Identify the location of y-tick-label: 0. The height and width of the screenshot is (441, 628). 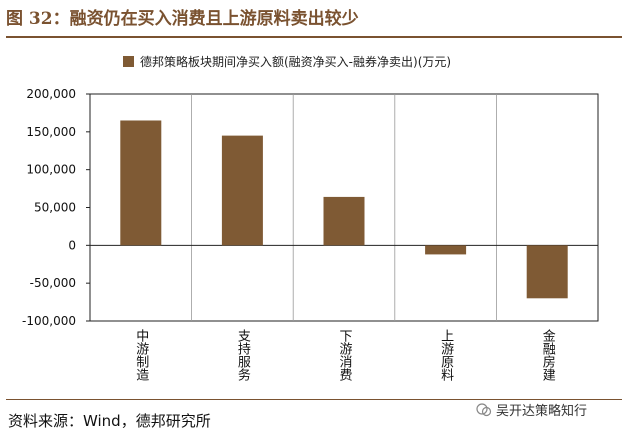
(72, 245).